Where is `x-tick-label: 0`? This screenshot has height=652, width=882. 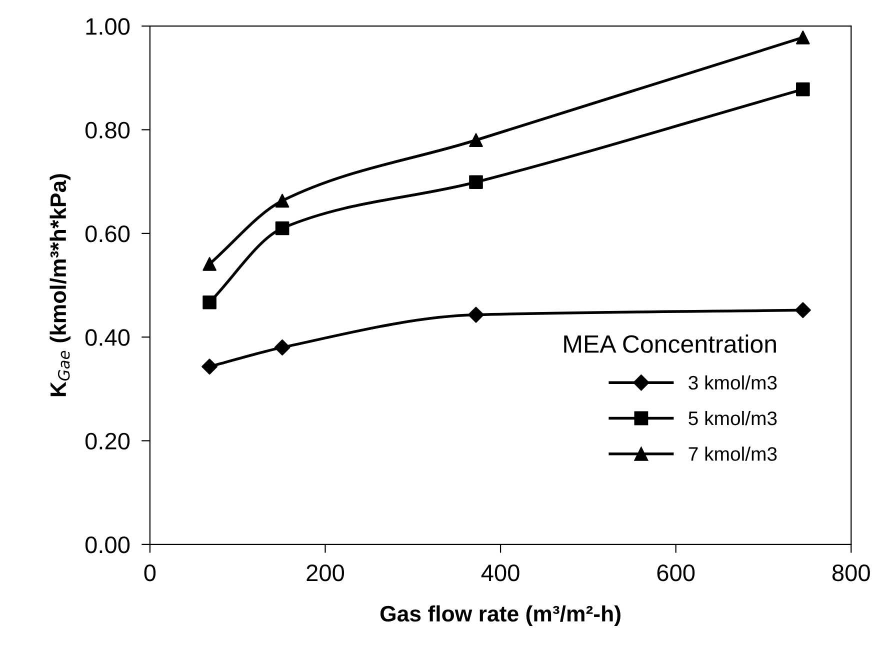 x-tick-label: 0 is located at coordinates (150, 573).